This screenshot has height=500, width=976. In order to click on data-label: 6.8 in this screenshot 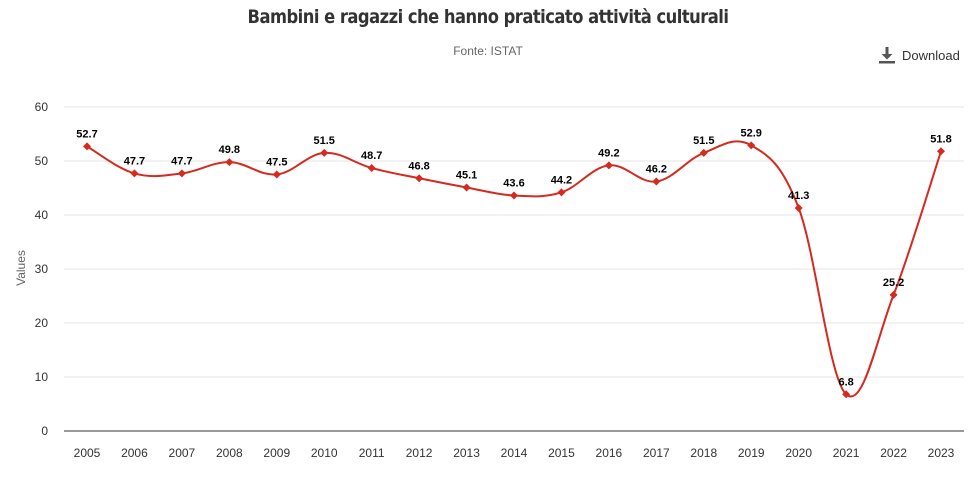, I will do `click(845, 382)`.